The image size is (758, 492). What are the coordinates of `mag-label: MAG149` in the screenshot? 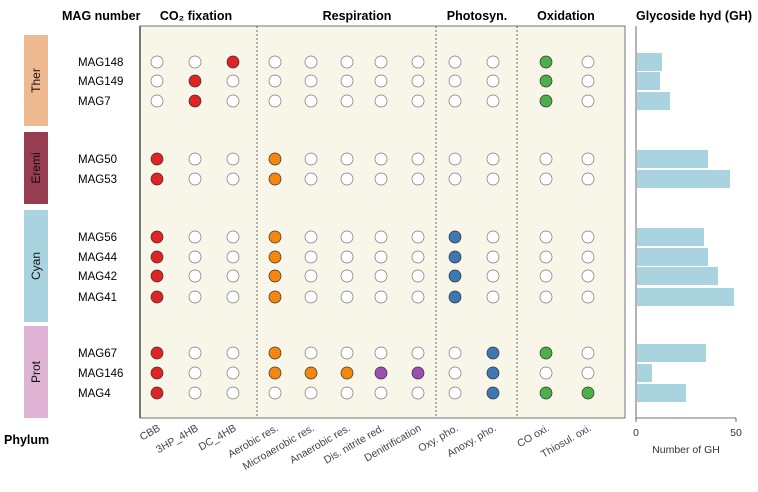 It's located at (100, 82).